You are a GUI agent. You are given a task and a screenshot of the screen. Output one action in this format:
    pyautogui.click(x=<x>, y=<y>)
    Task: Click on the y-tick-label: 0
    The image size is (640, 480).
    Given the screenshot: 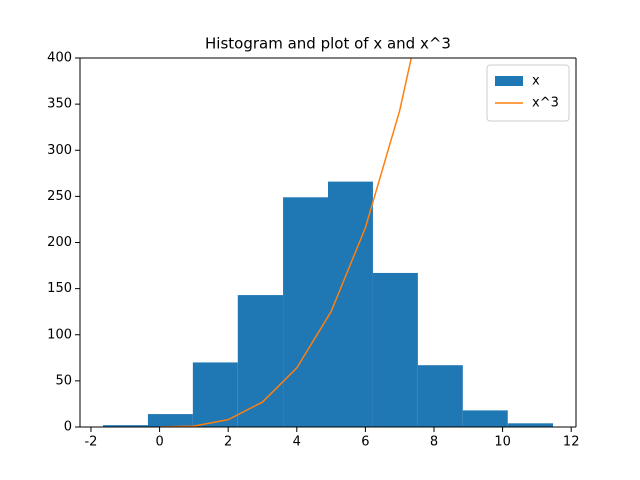 What is the action you would take?
    pyautogui.click(x=68, y=427)
    